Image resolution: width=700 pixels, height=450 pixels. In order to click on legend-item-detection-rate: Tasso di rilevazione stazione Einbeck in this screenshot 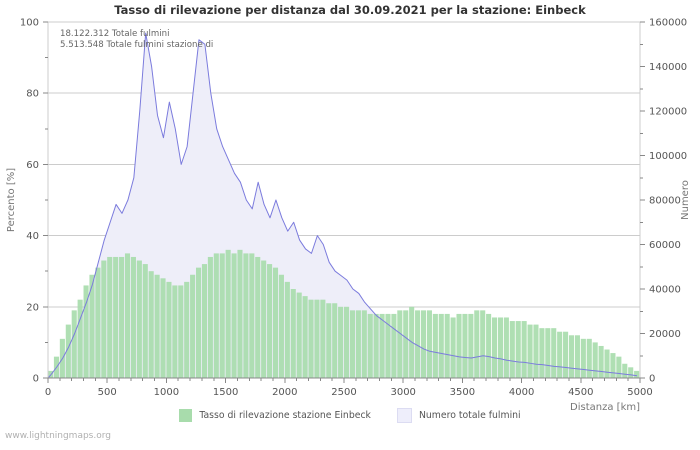, I will do `click(275, 415)`.